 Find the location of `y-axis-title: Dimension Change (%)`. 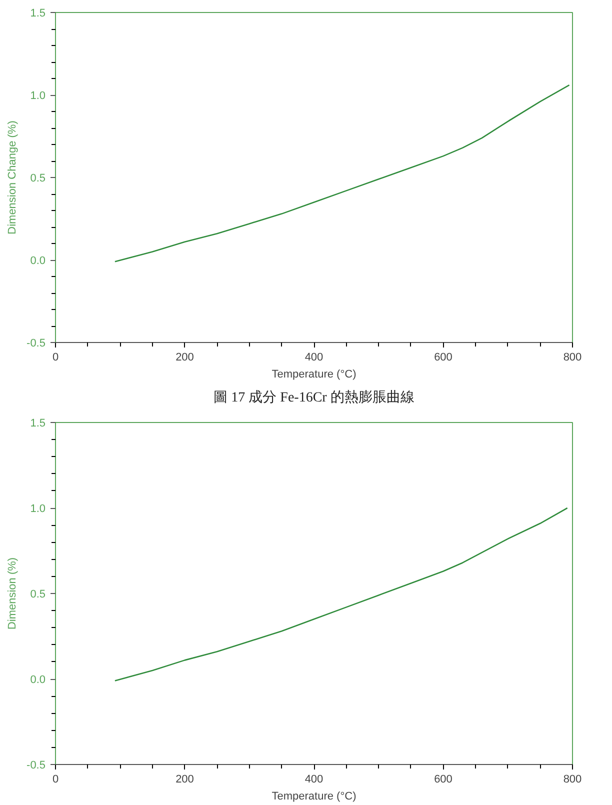

y-axis-title: Dimension Change (%) is located at coordinates (12, 177).